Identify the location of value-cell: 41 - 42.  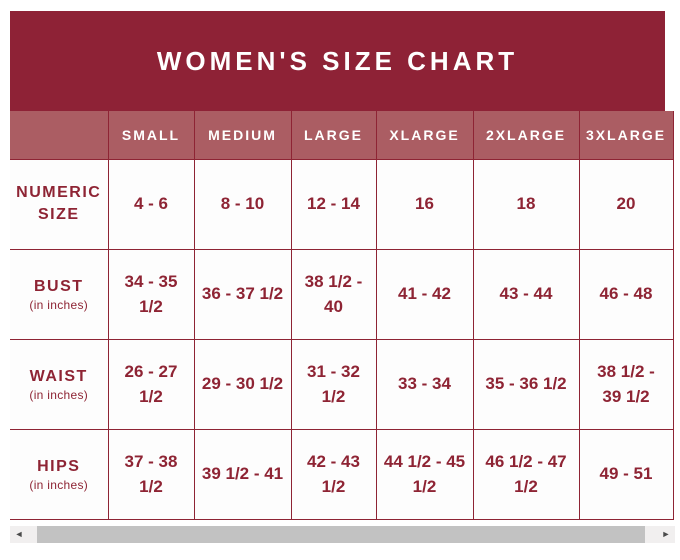
(424, 294).